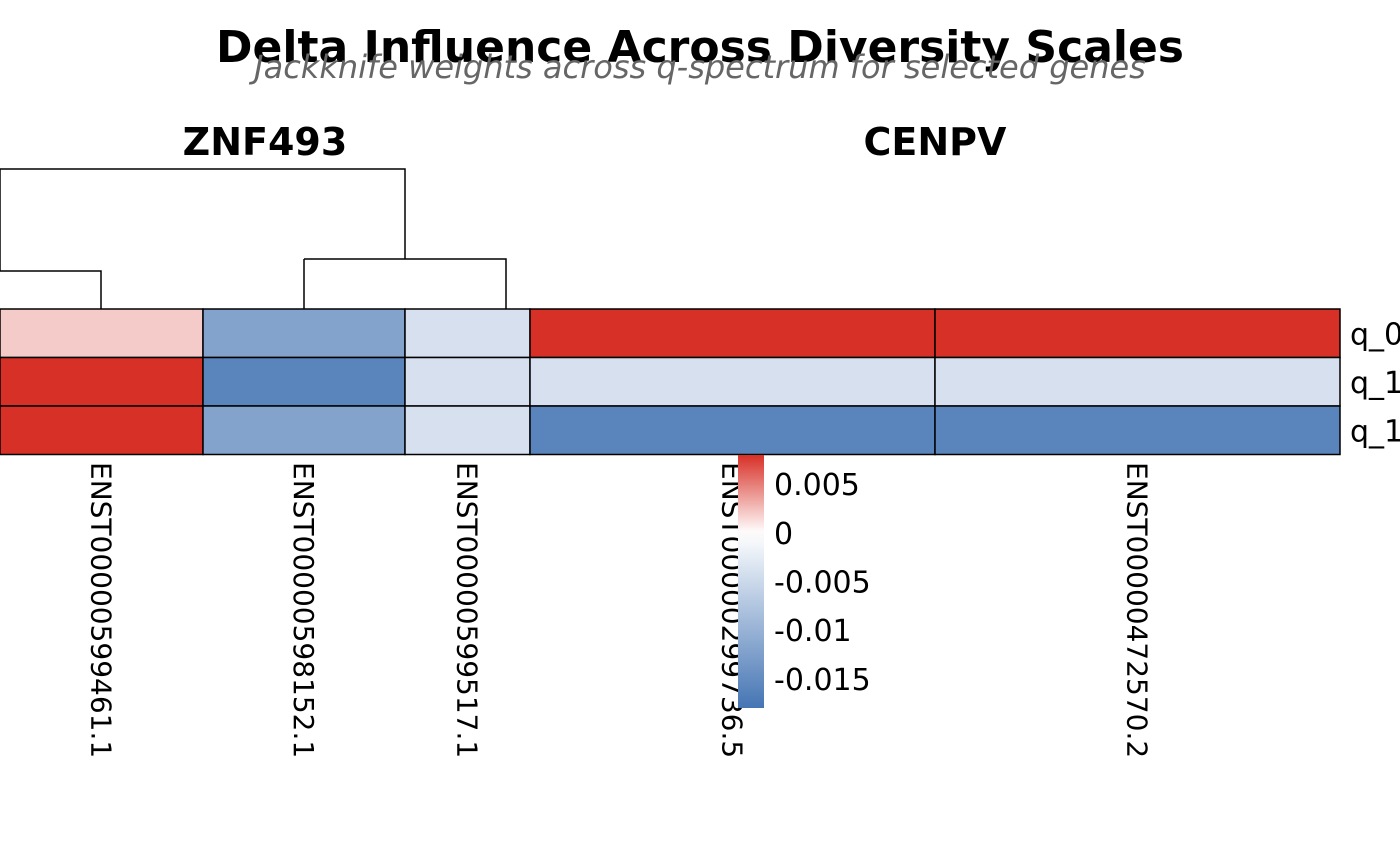 This screenshot has width=1400, height=866. I want to click on row-labels: q_0 q_1 q_1, so click(1375, 383).